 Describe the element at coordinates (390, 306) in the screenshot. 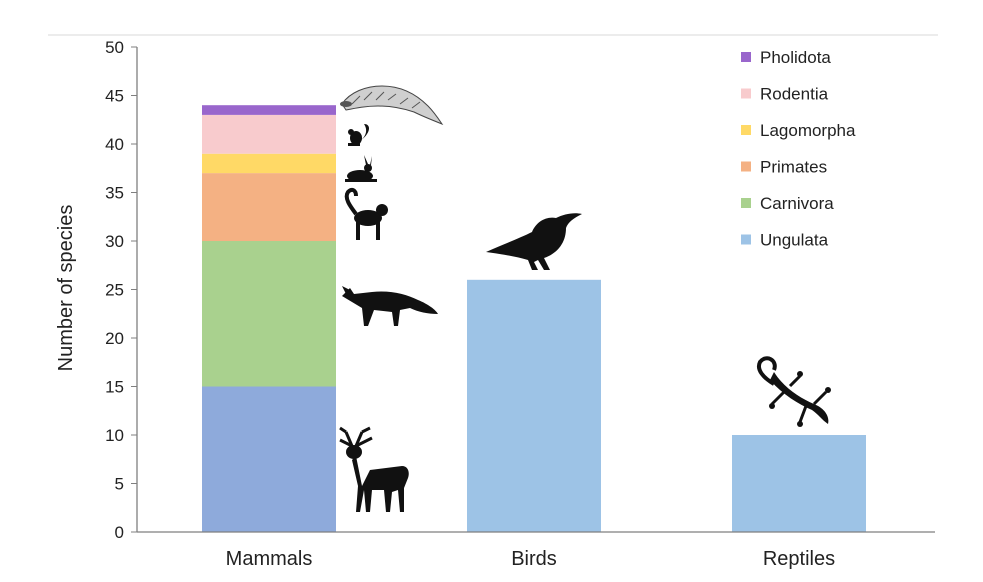

I see `fox-silhouette-icon` at that location.